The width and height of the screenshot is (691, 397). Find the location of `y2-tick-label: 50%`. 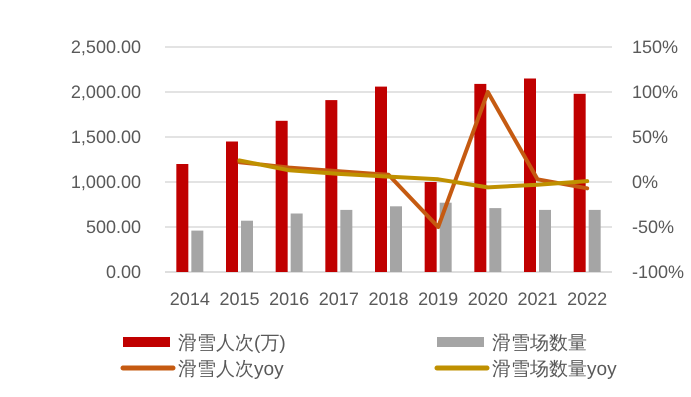

y2-tick-label: 50% is located at coordinates (650, 137).